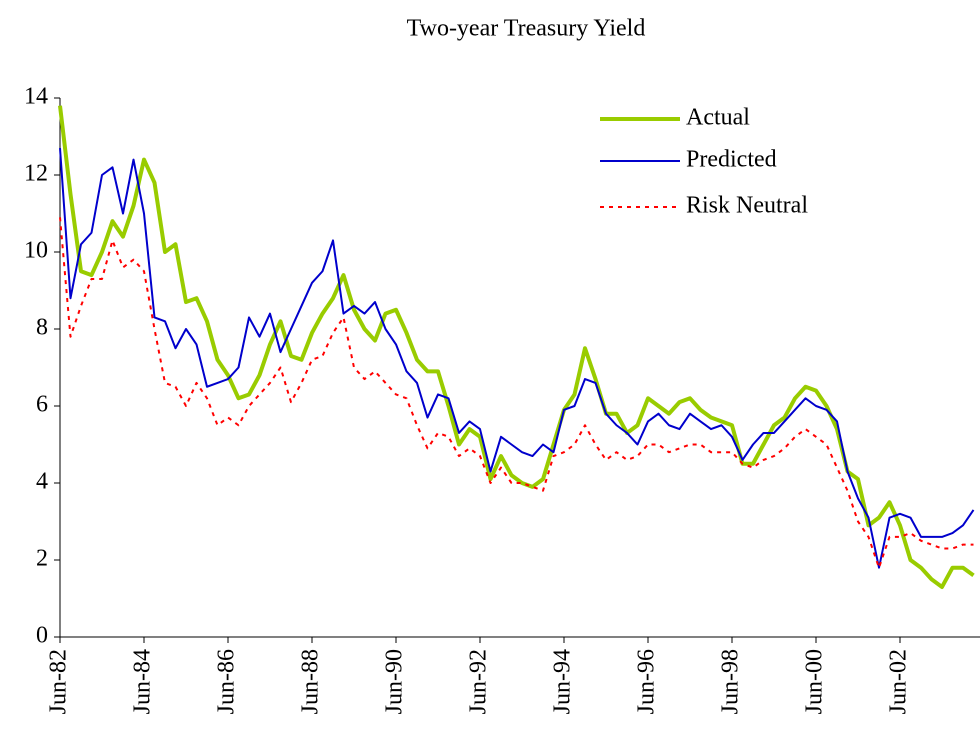  Describe the element at coordinates (899, 681) in the screenshot. I see `x-tick-label: Jun-02` at that location.